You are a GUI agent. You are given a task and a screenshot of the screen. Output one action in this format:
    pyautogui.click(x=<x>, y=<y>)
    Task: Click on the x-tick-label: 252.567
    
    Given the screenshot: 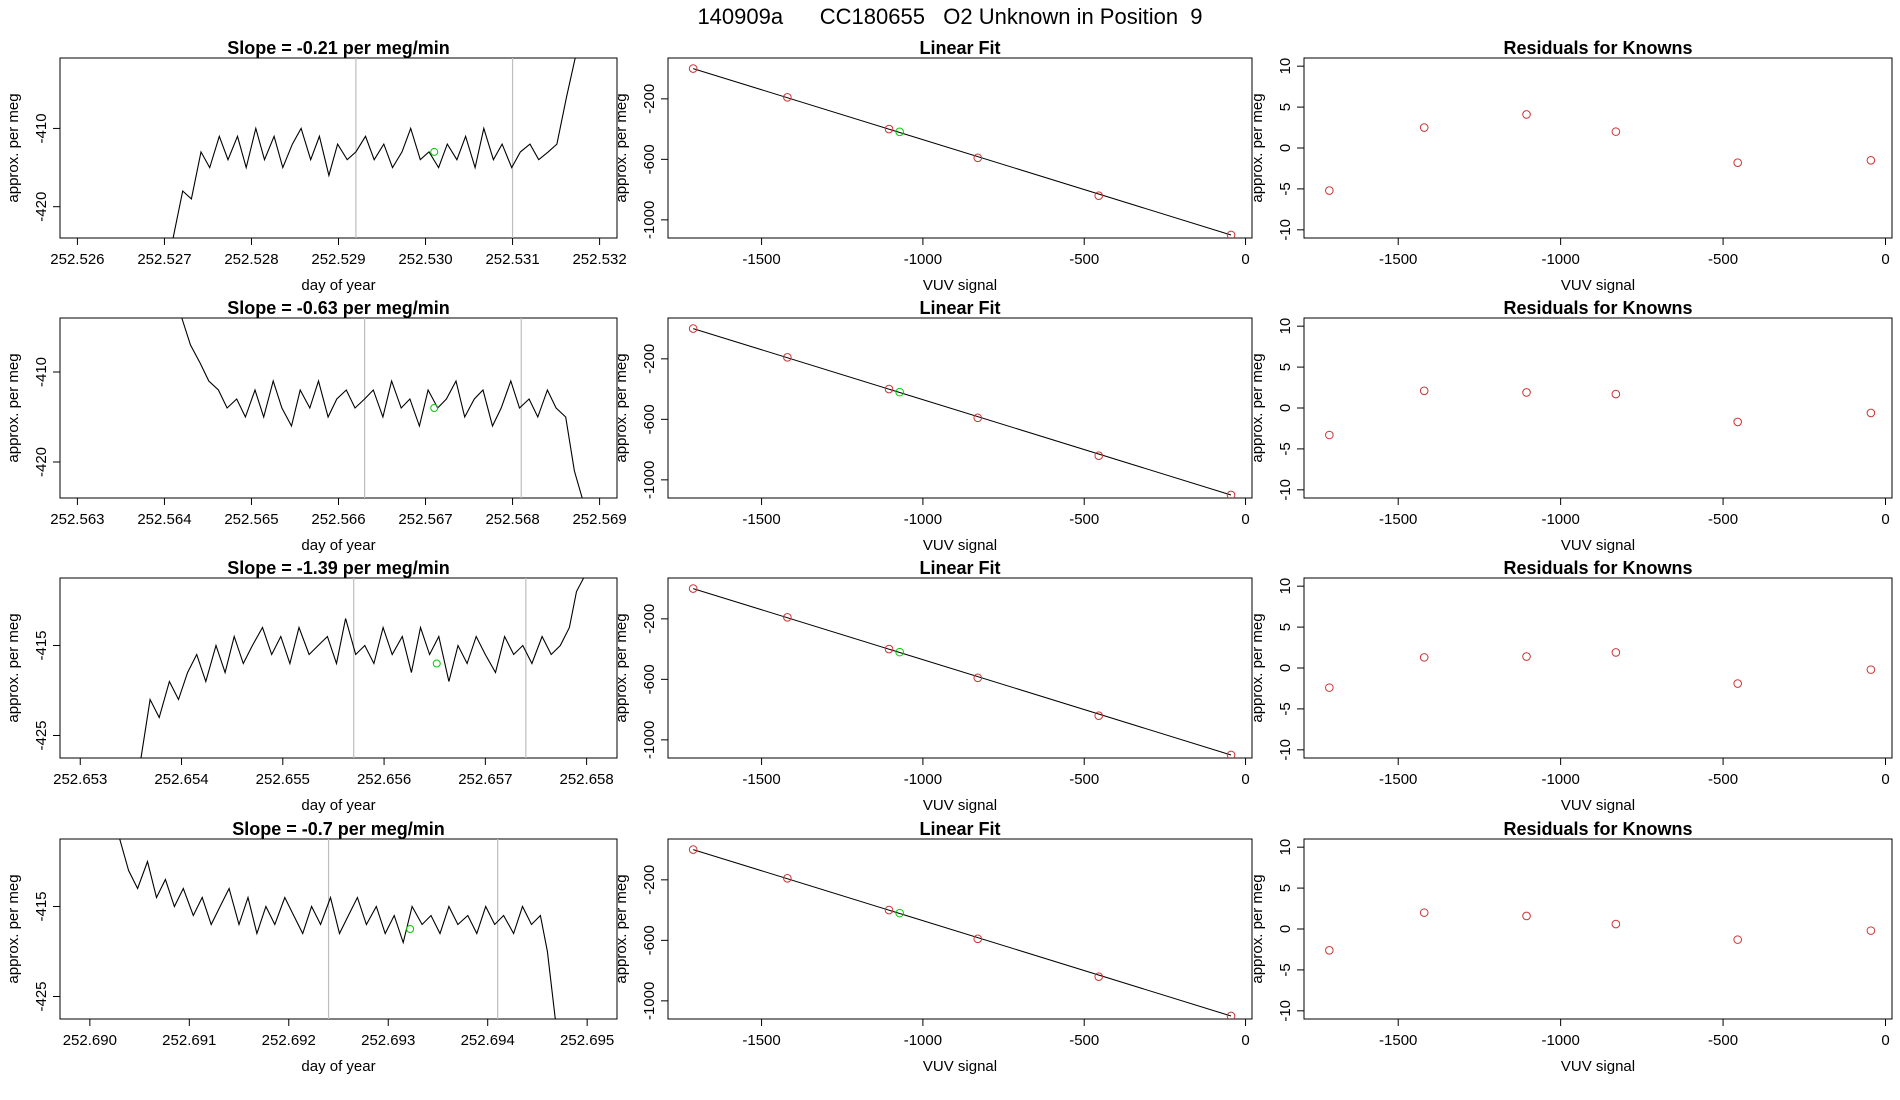 What is the action you would take?
    pyautogui.click(x=425, y=519)
    